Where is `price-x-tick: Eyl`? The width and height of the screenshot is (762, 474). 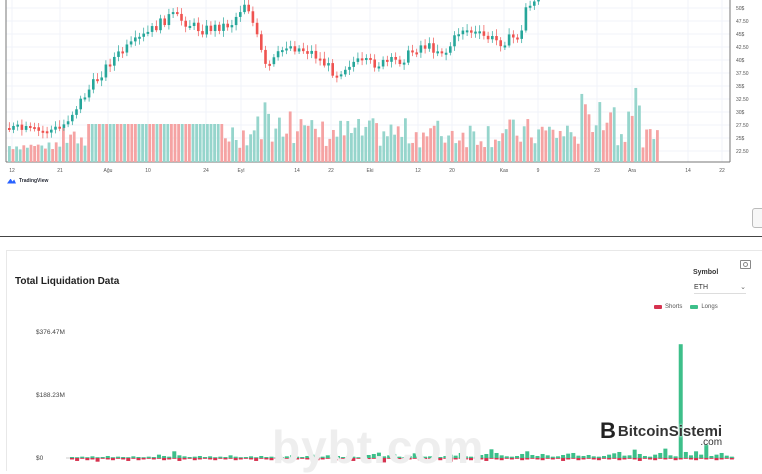
price-x-tick: Eyl is located at coordinates (241, 171).